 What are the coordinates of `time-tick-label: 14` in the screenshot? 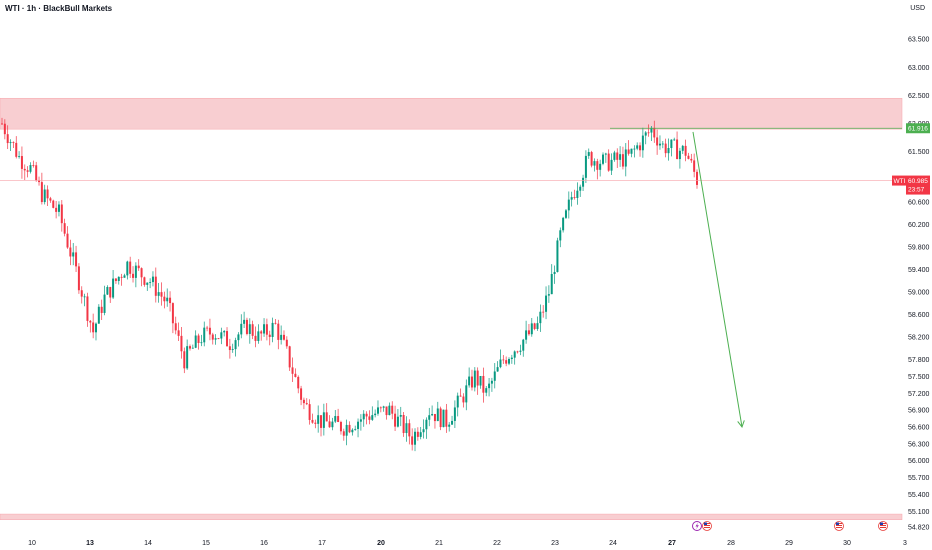 It's located at (148, 543).